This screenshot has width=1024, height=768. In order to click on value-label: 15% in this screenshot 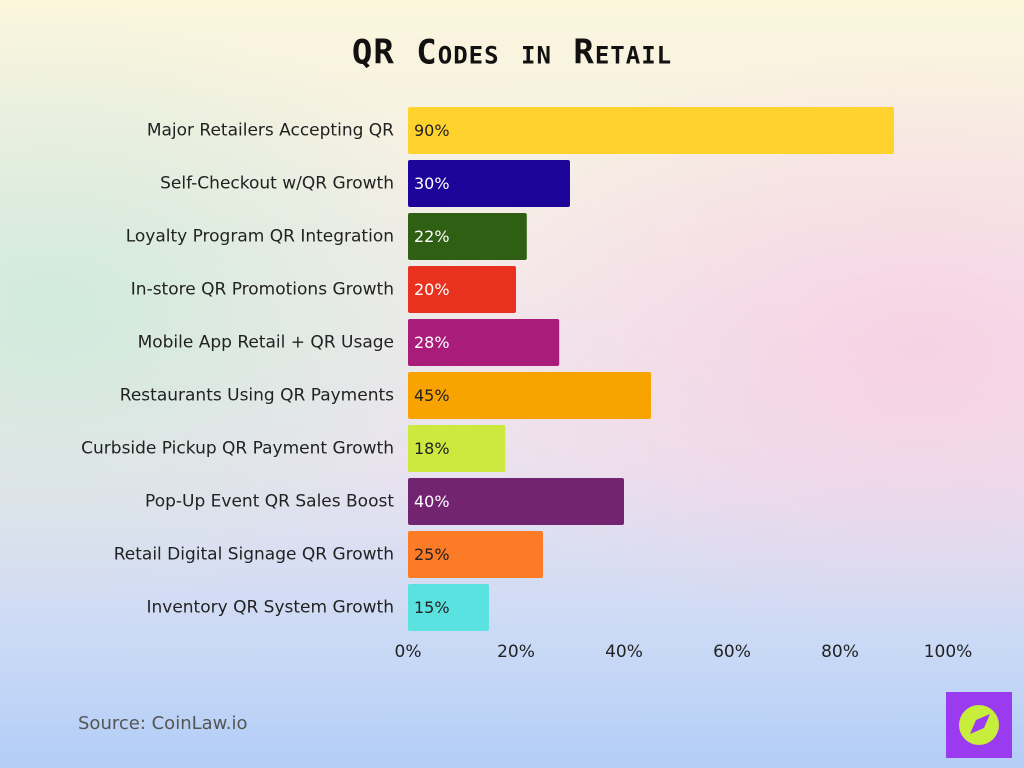, I will do `click(432, 607)`.